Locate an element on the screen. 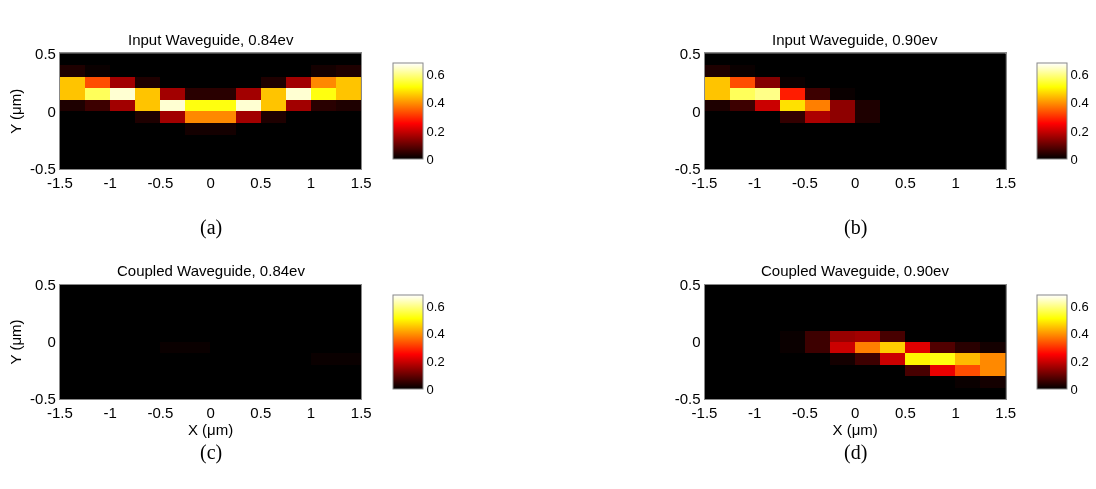 The width and height of the screenshot is (1096, 489). text: (a) is located at coordinates (211, 227).